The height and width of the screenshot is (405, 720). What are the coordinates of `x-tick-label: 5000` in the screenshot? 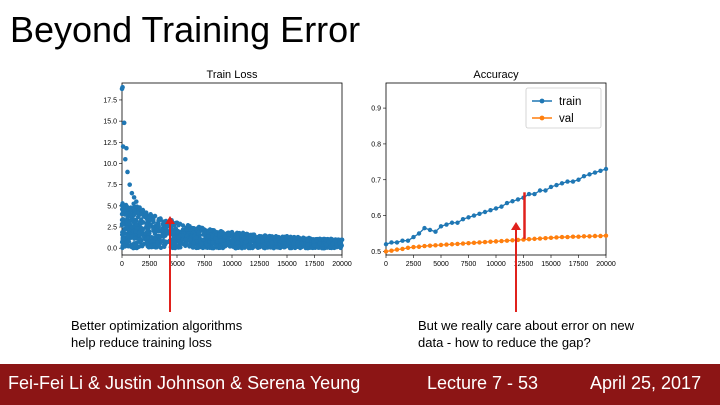 It's located at (441, 264).